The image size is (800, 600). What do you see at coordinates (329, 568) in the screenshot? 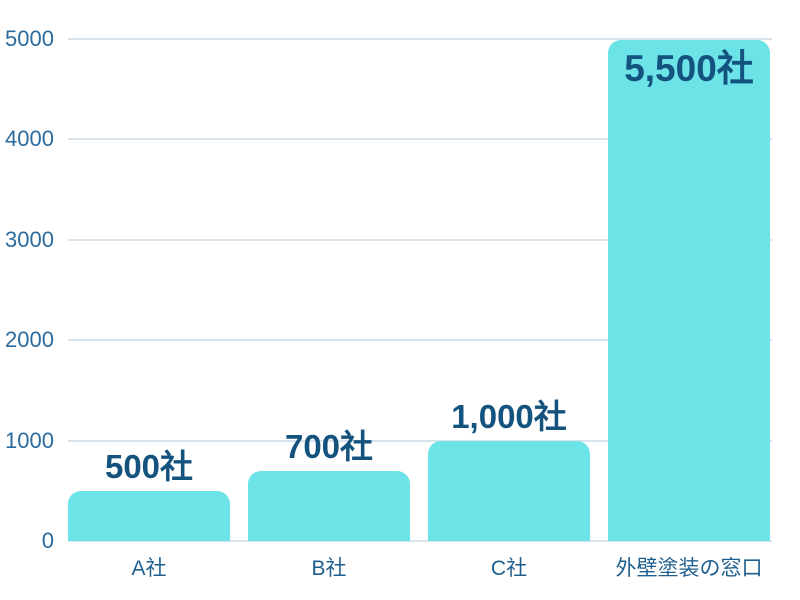
I see `x-category-label: B社` at bounding box center [329, 568].